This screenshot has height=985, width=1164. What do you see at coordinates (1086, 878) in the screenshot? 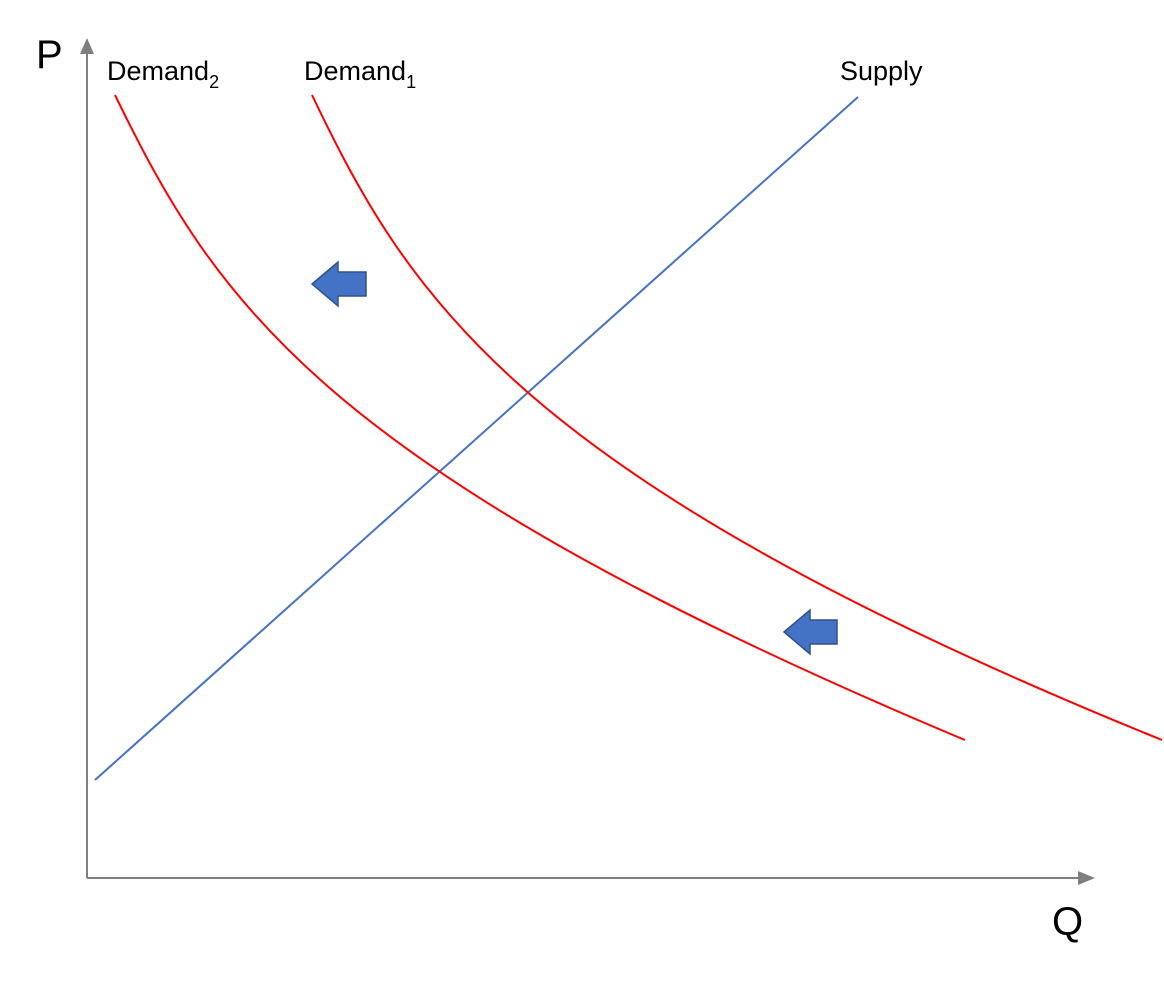
I see `x-axis-arrow` at bounding box center [1086, 878].